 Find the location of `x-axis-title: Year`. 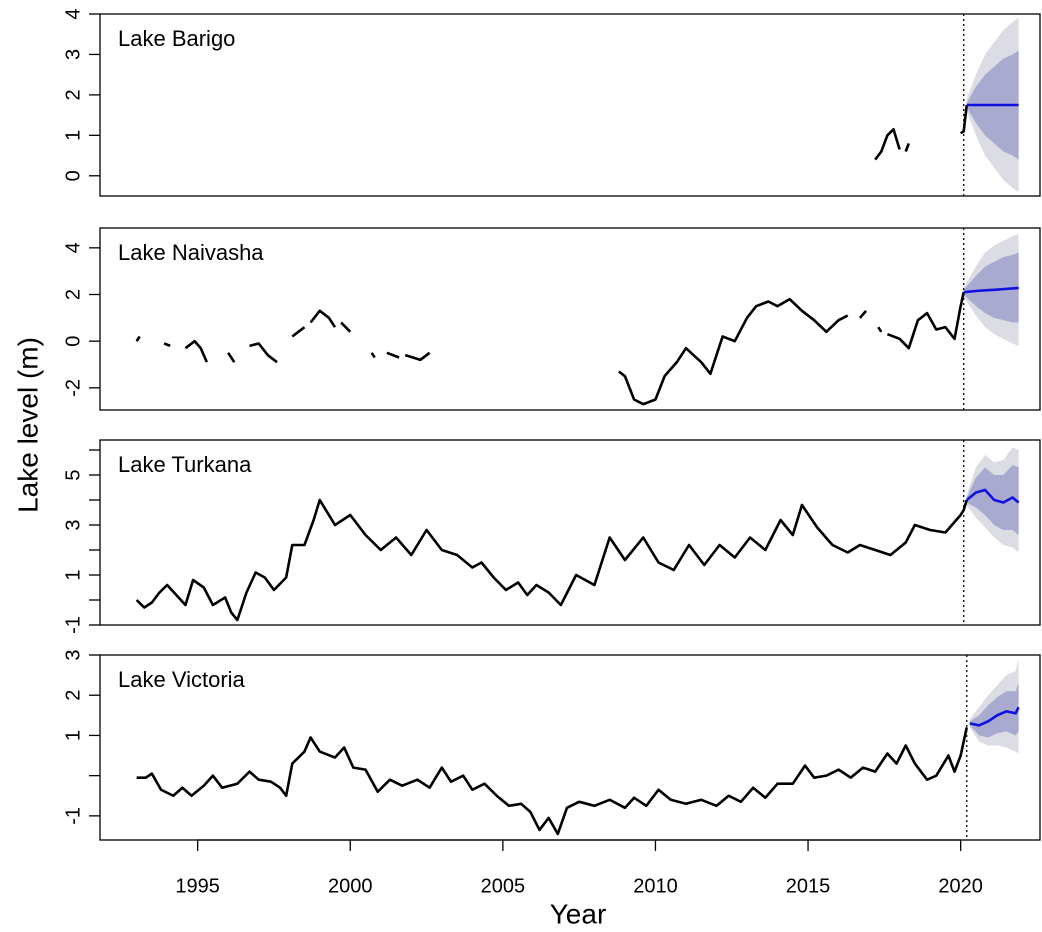

x-axis-title: Year is located at coordinates (578, 913).